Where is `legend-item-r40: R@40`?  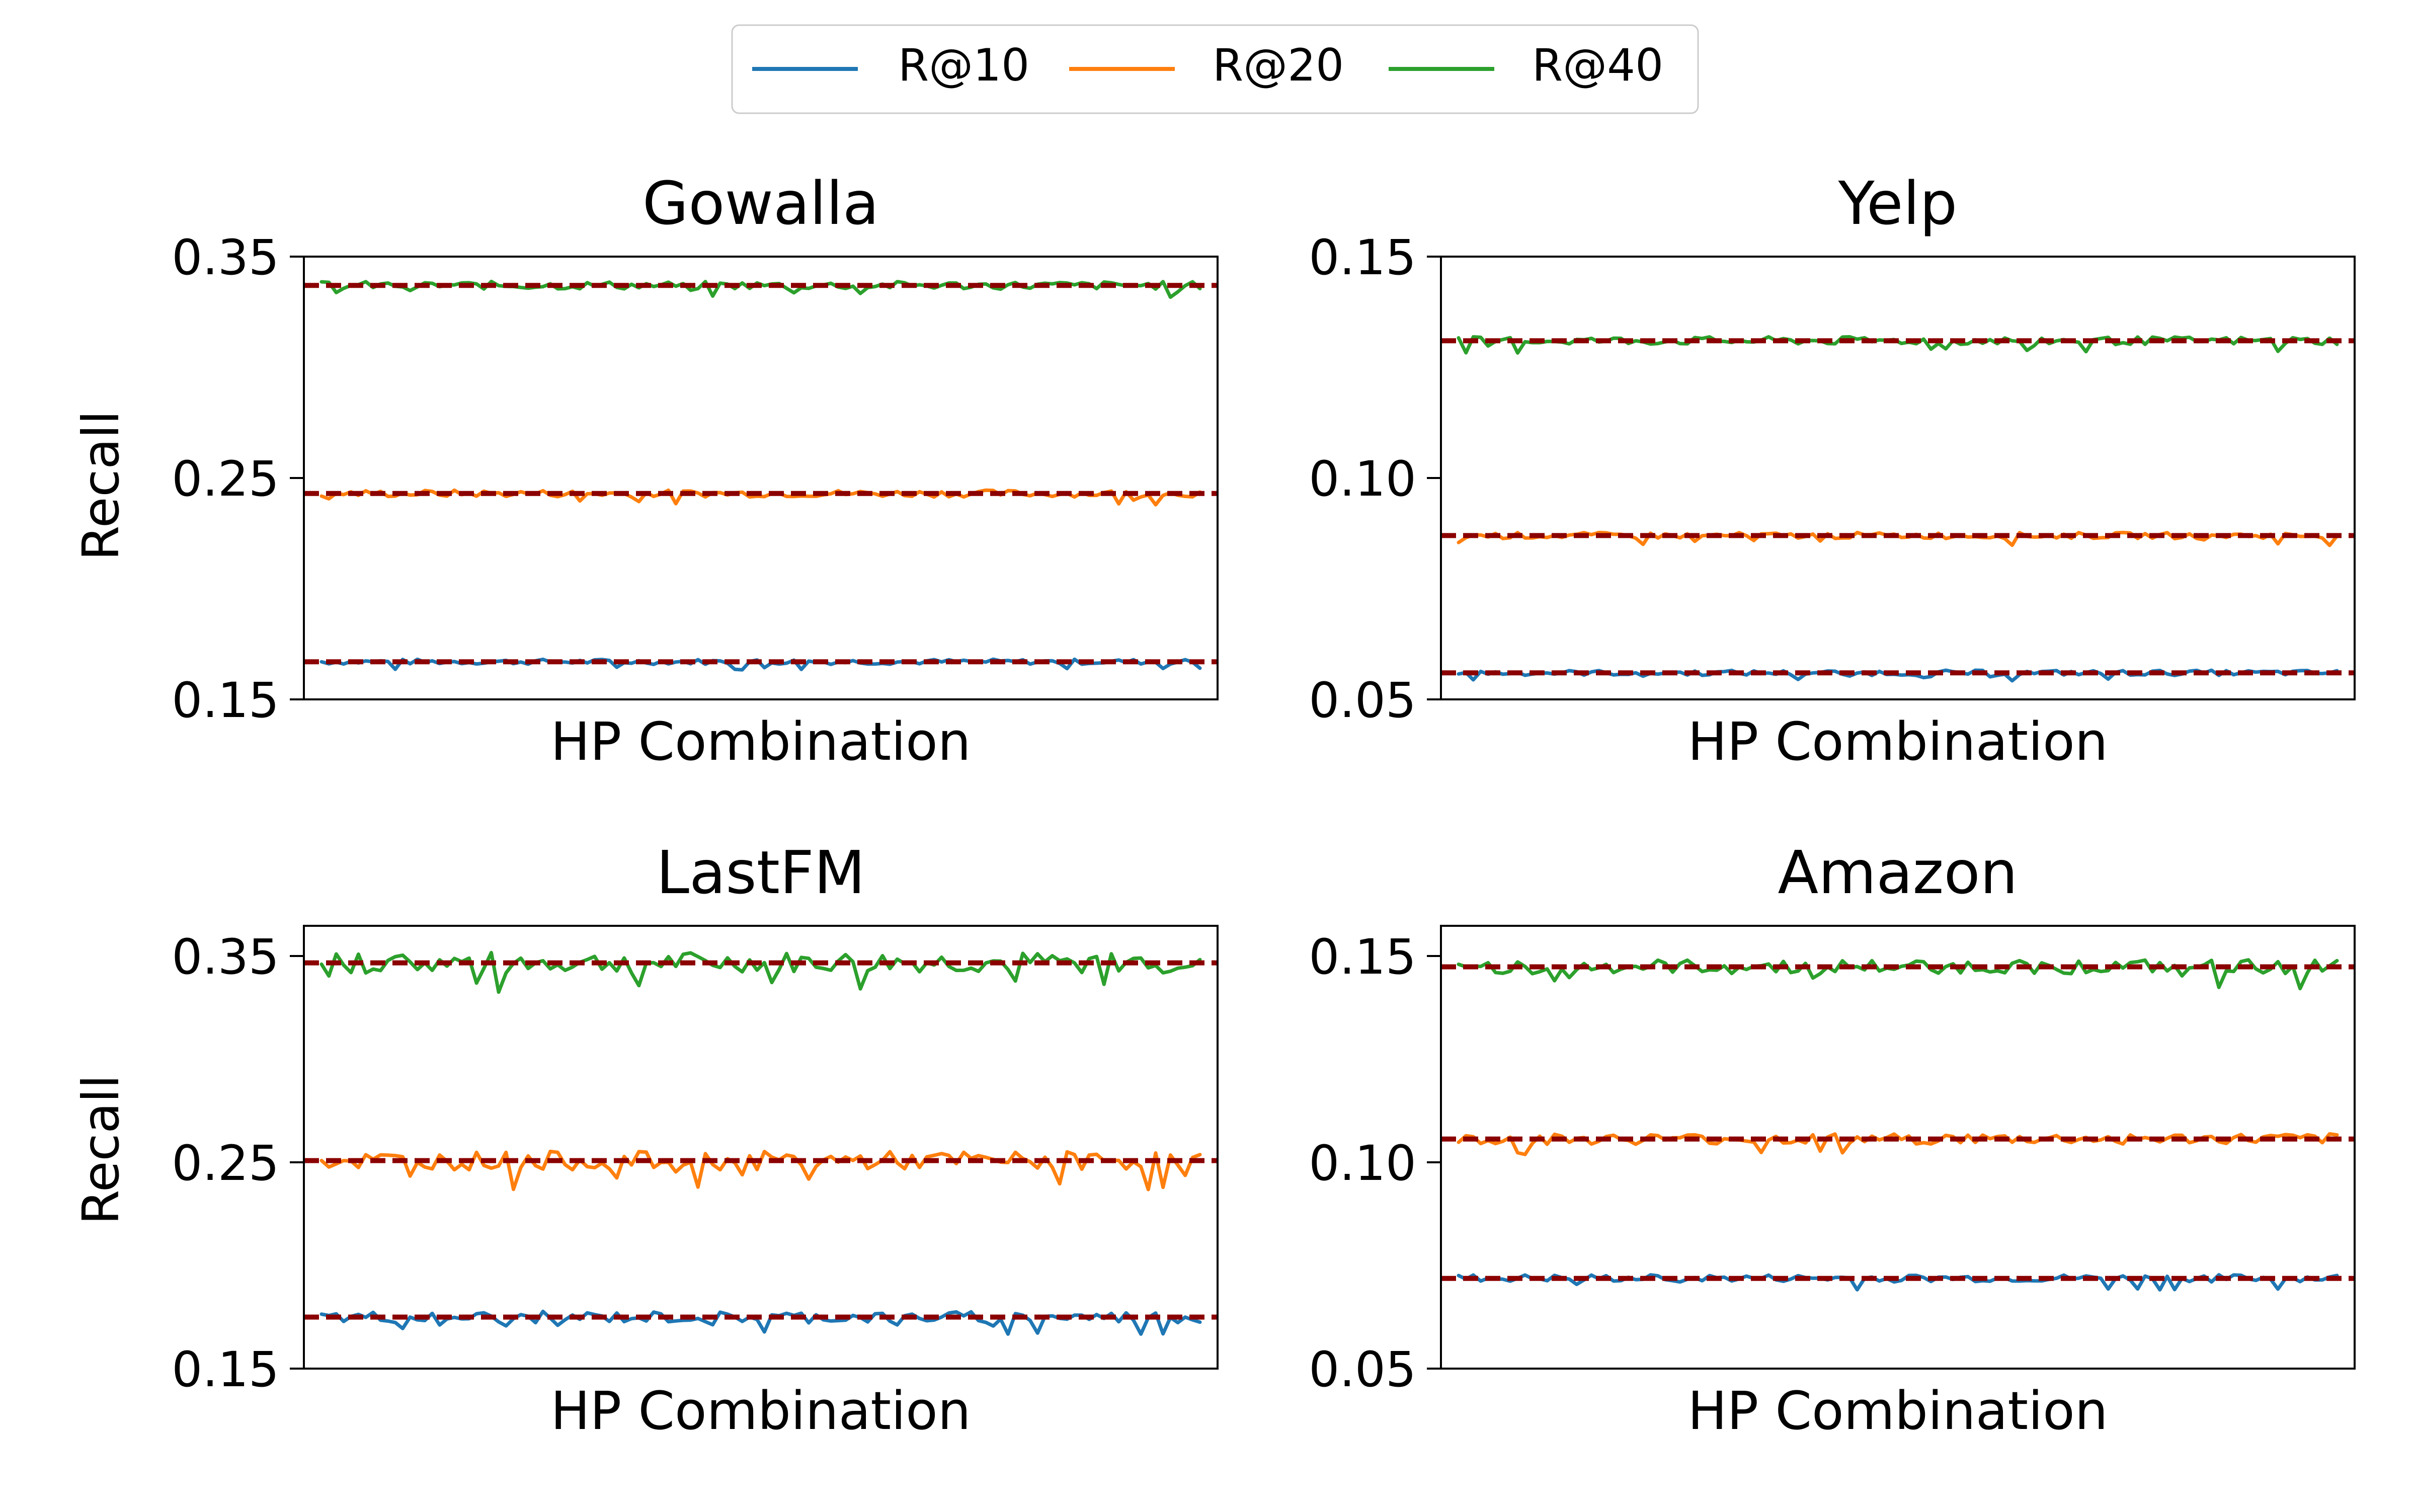 legend-item-r40: R@40 is located at coordinates (1526, 65).